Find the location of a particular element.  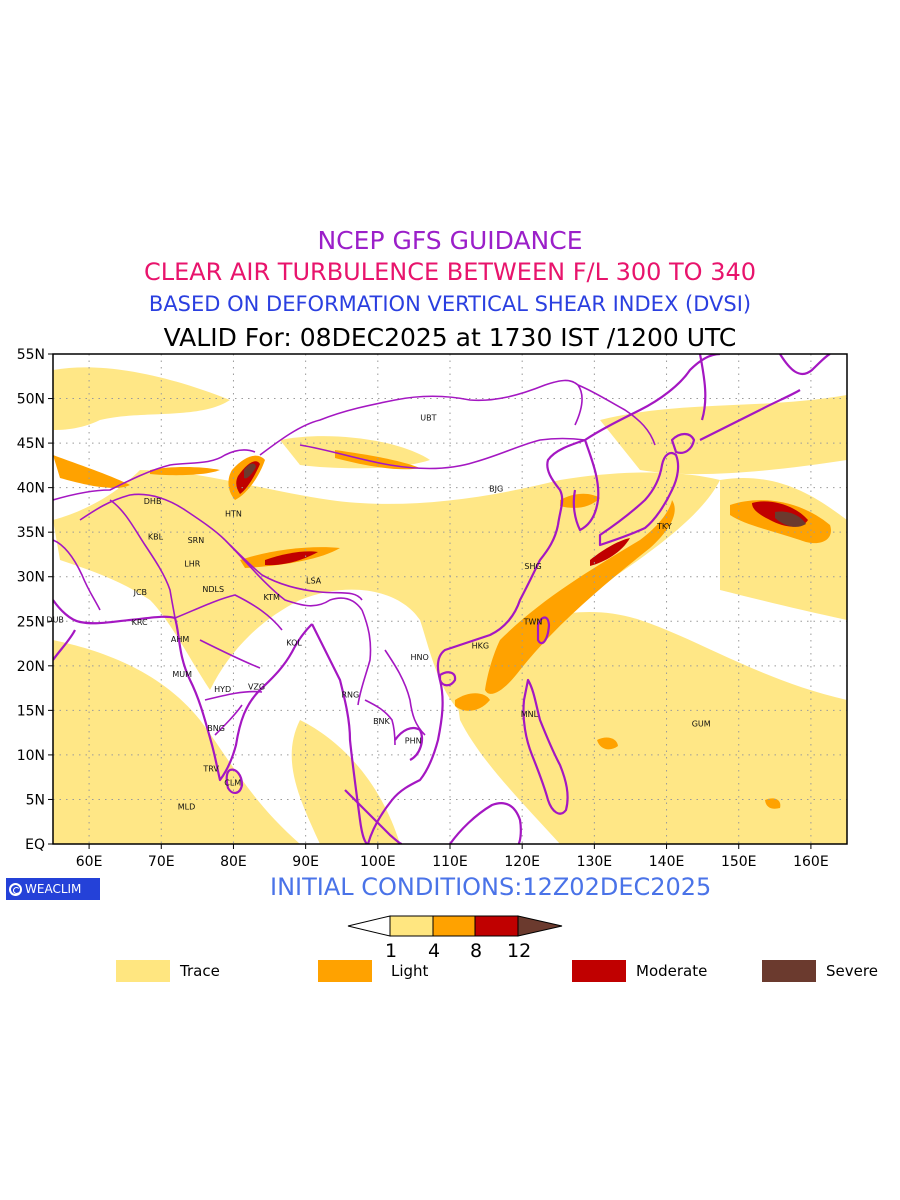

legend-swatch-light is located at coordinates (345, 971).